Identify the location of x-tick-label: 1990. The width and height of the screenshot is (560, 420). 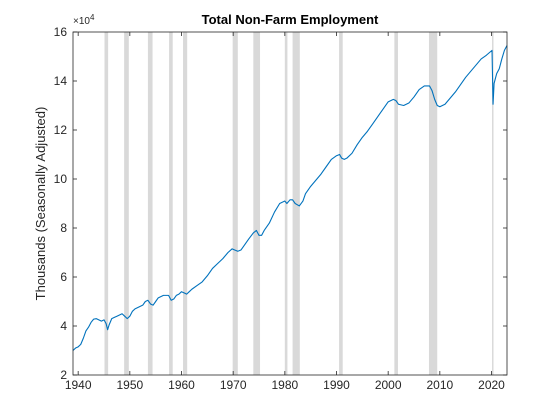
(336, 385).